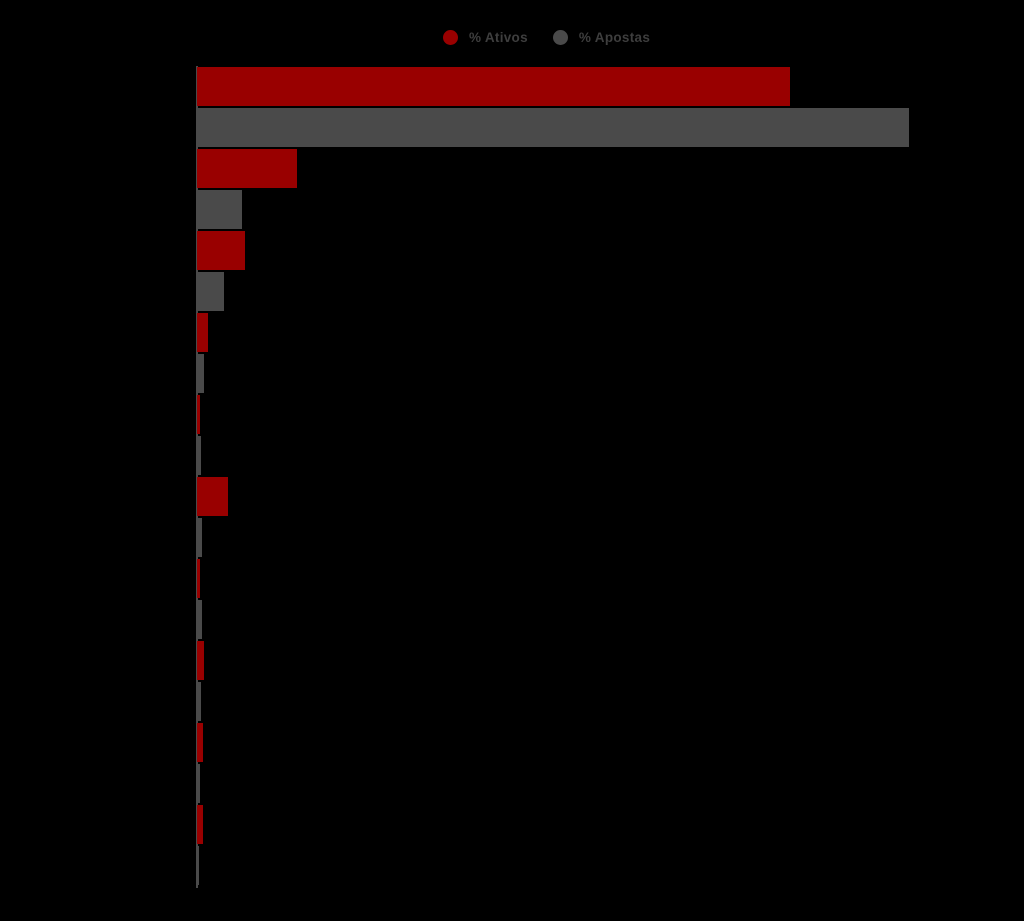  I want to click on chart-legend: % Ativos % Apostas, so click(546, 37).